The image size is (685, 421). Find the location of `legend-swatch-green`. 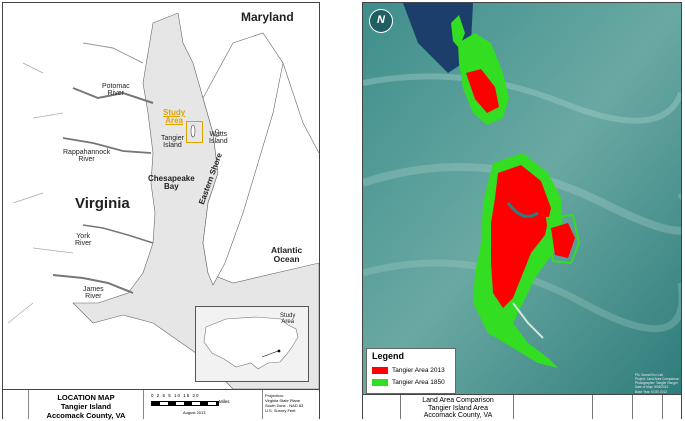

legend-swatch-green is located at coordinates (380, 382).